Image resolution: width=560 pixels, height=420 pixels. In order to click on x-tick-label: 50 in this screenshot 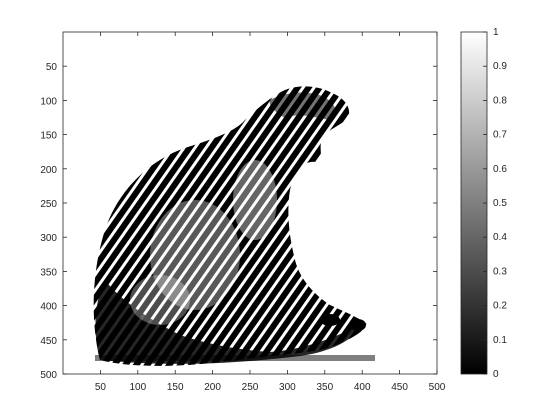, I will do `click(101, 387)`.